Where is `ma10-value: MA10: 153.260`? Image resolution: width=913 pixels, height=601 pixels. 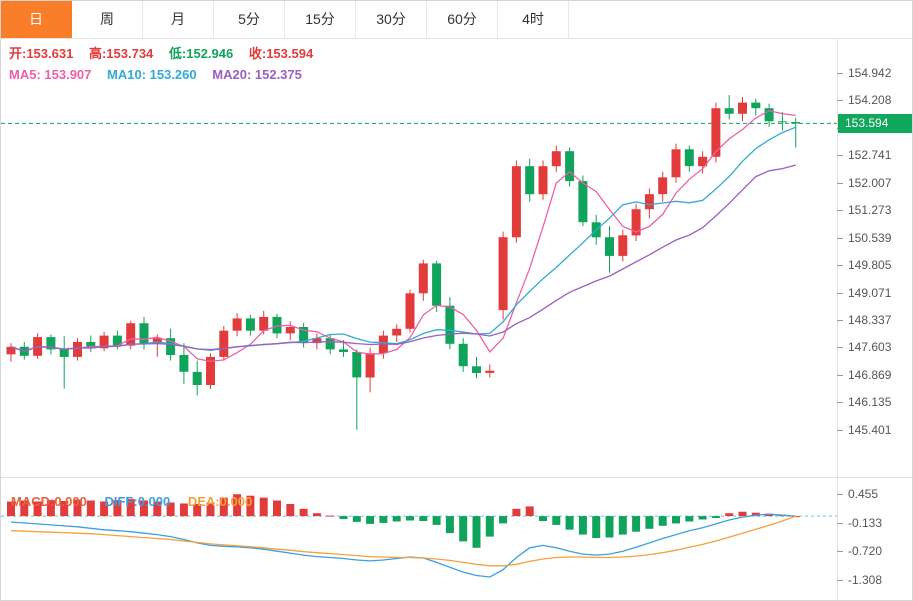 ma10-value: MA10: 153.260 is located at coordinates (152, 74).